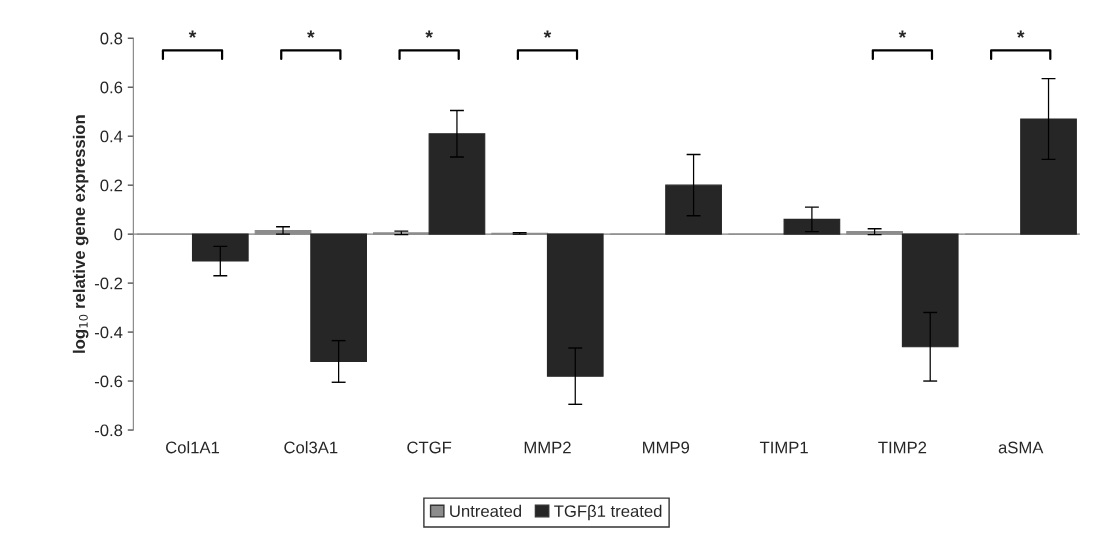  Describe the element at coordinates (486, 511) in the screenshot. I see `legend-label: Untreated` at that location.